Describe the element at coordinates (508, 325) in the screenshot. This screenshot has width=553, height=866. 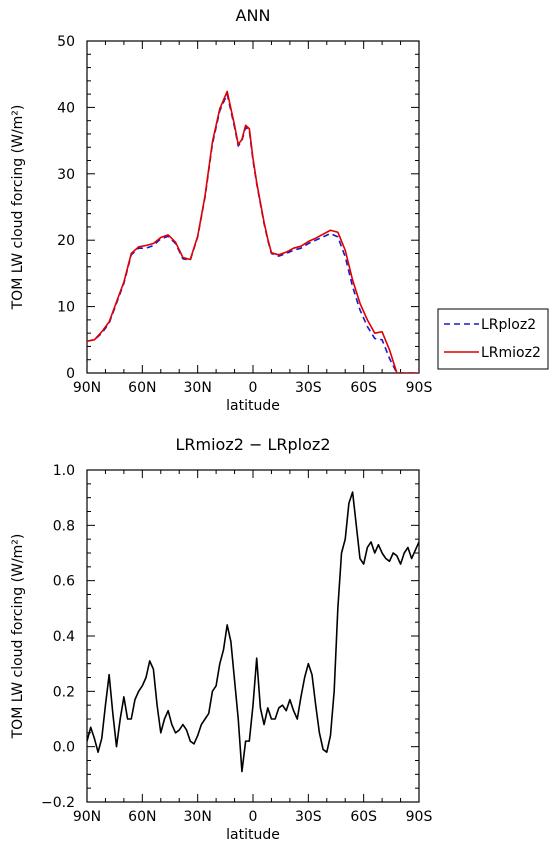
I see `legend-entry-LRploz2: LRploz2` at that location.